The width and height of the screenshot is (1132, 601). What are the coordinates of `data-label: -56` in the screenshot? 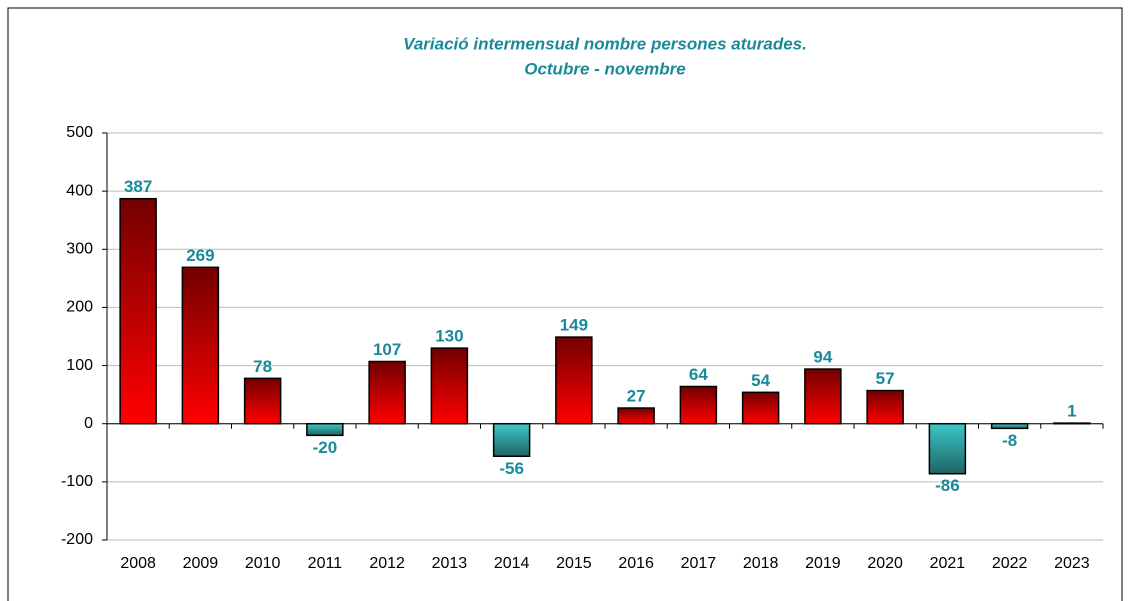 It's located at (511, 468).